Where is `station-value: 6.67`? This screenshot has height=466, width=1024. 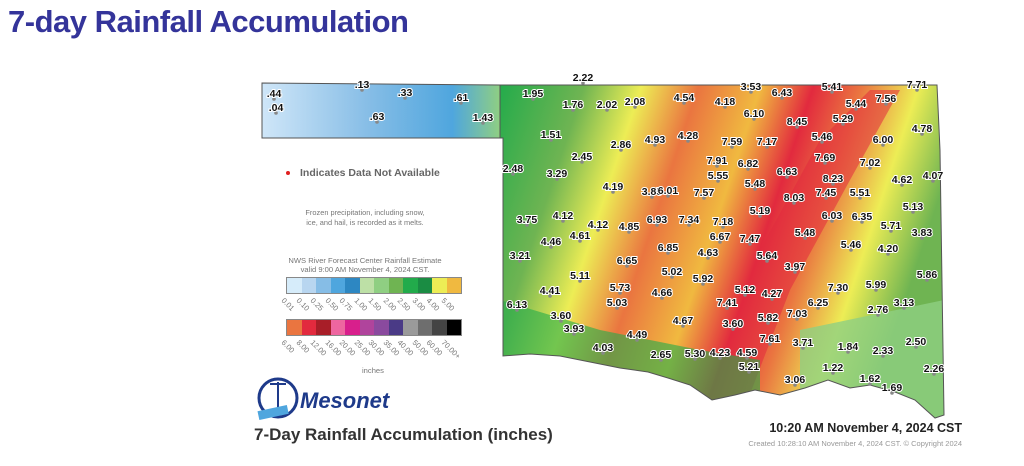
station-value: 6.67 is located at coordinates (720, 237).